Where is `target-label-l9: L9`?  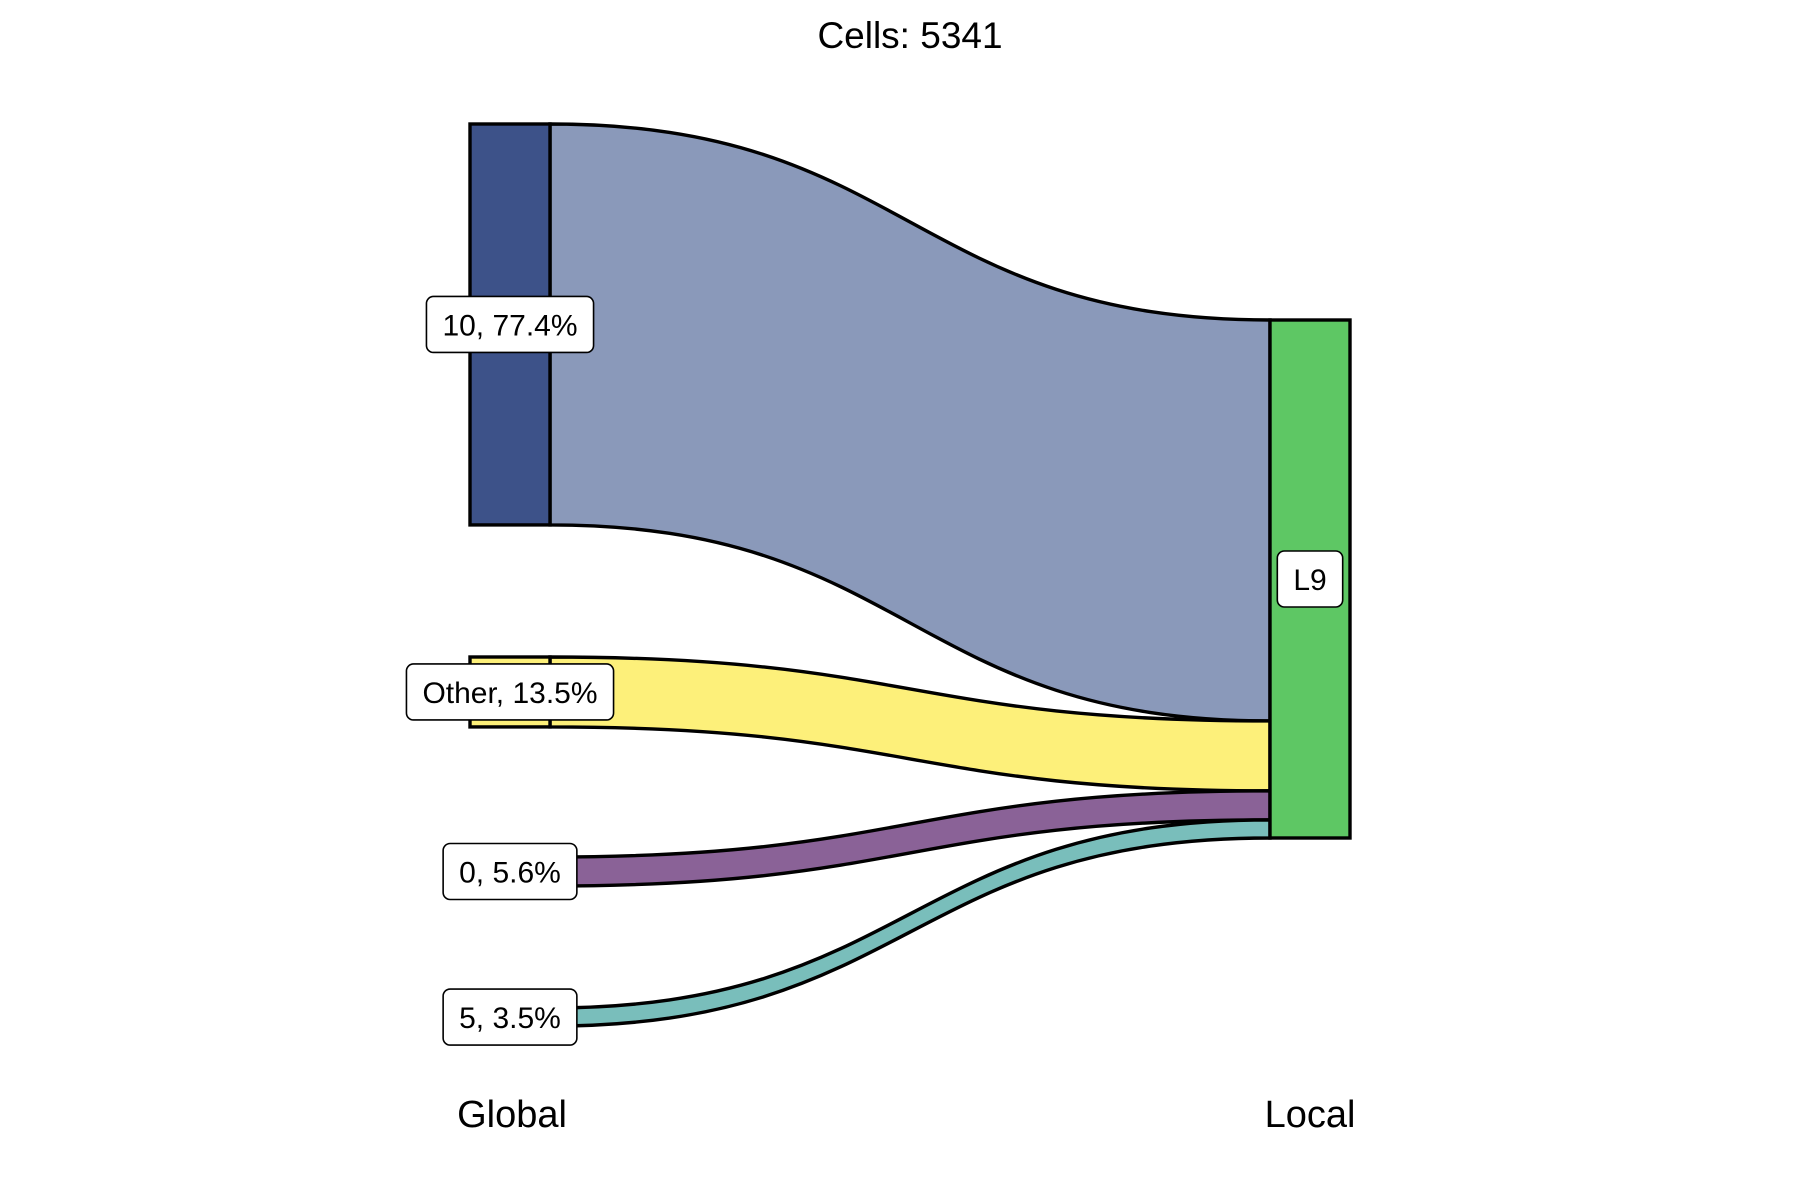
target-label-l9: L9 is located at coordinates (1310, 579).